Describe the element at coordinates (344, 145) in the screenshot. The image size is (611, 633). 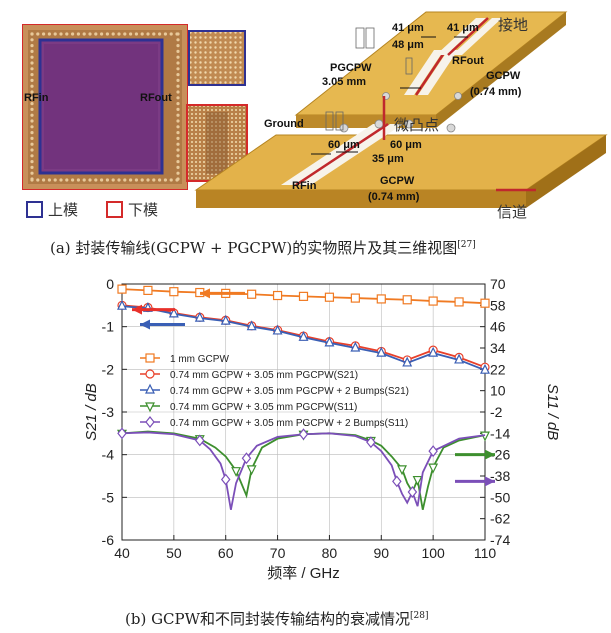
I see `dim-60-left: 60 μm` at that location.